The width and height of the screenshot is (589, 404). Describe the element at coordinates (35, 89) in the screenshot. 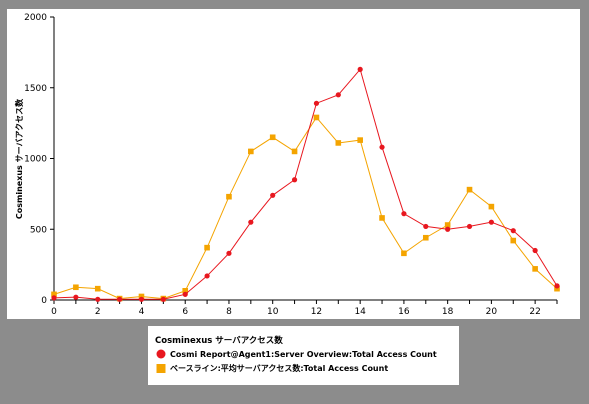

I see `y-tick-label: 1500` at that location.